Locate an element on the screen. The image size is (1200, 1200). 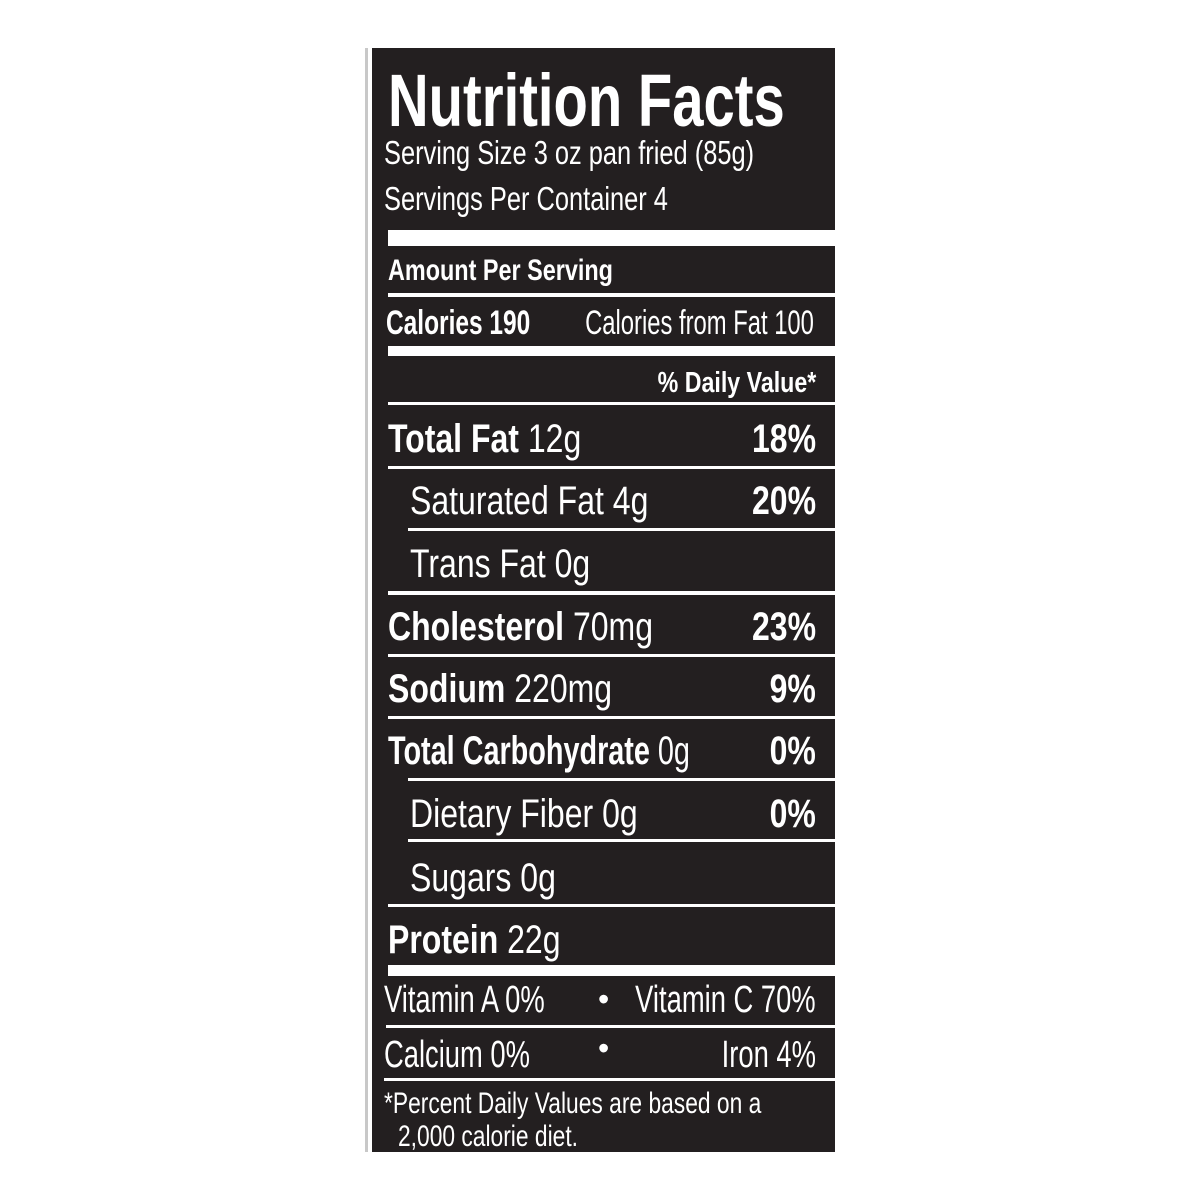
nutrient-dv: 23% is located at coordinates (783, 627).